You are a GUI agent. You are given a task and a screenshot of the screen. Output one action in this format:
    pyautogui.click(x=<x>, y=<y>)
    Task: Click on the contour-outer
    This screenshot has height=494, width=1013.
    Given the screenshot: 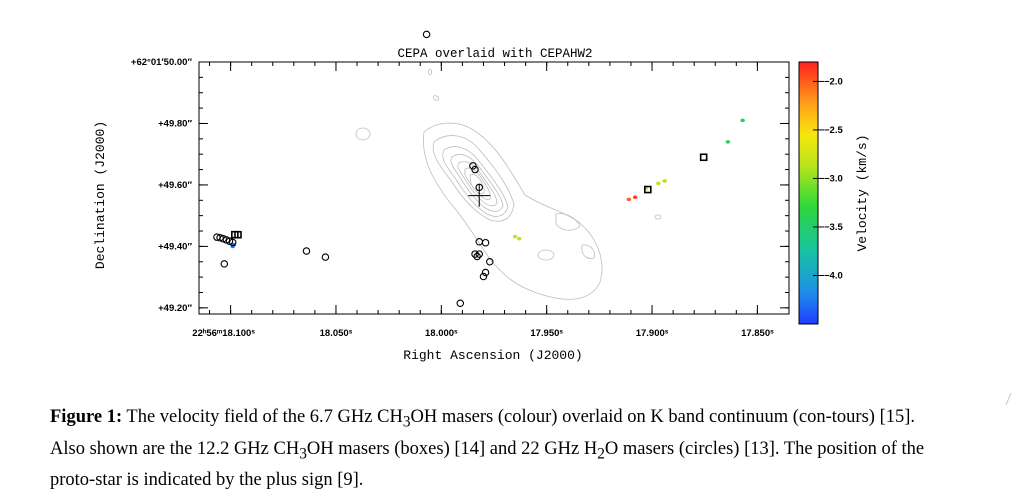 What is the action you would take?
    pyautogui.click(x=512, y=211)
    